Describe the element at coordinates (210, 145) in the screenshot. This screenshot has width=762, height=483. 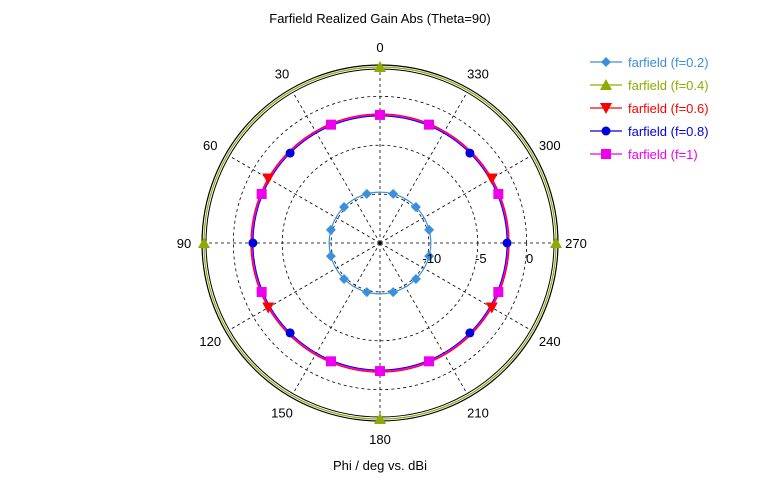
I see `angle-tick-label: 60` at that location.